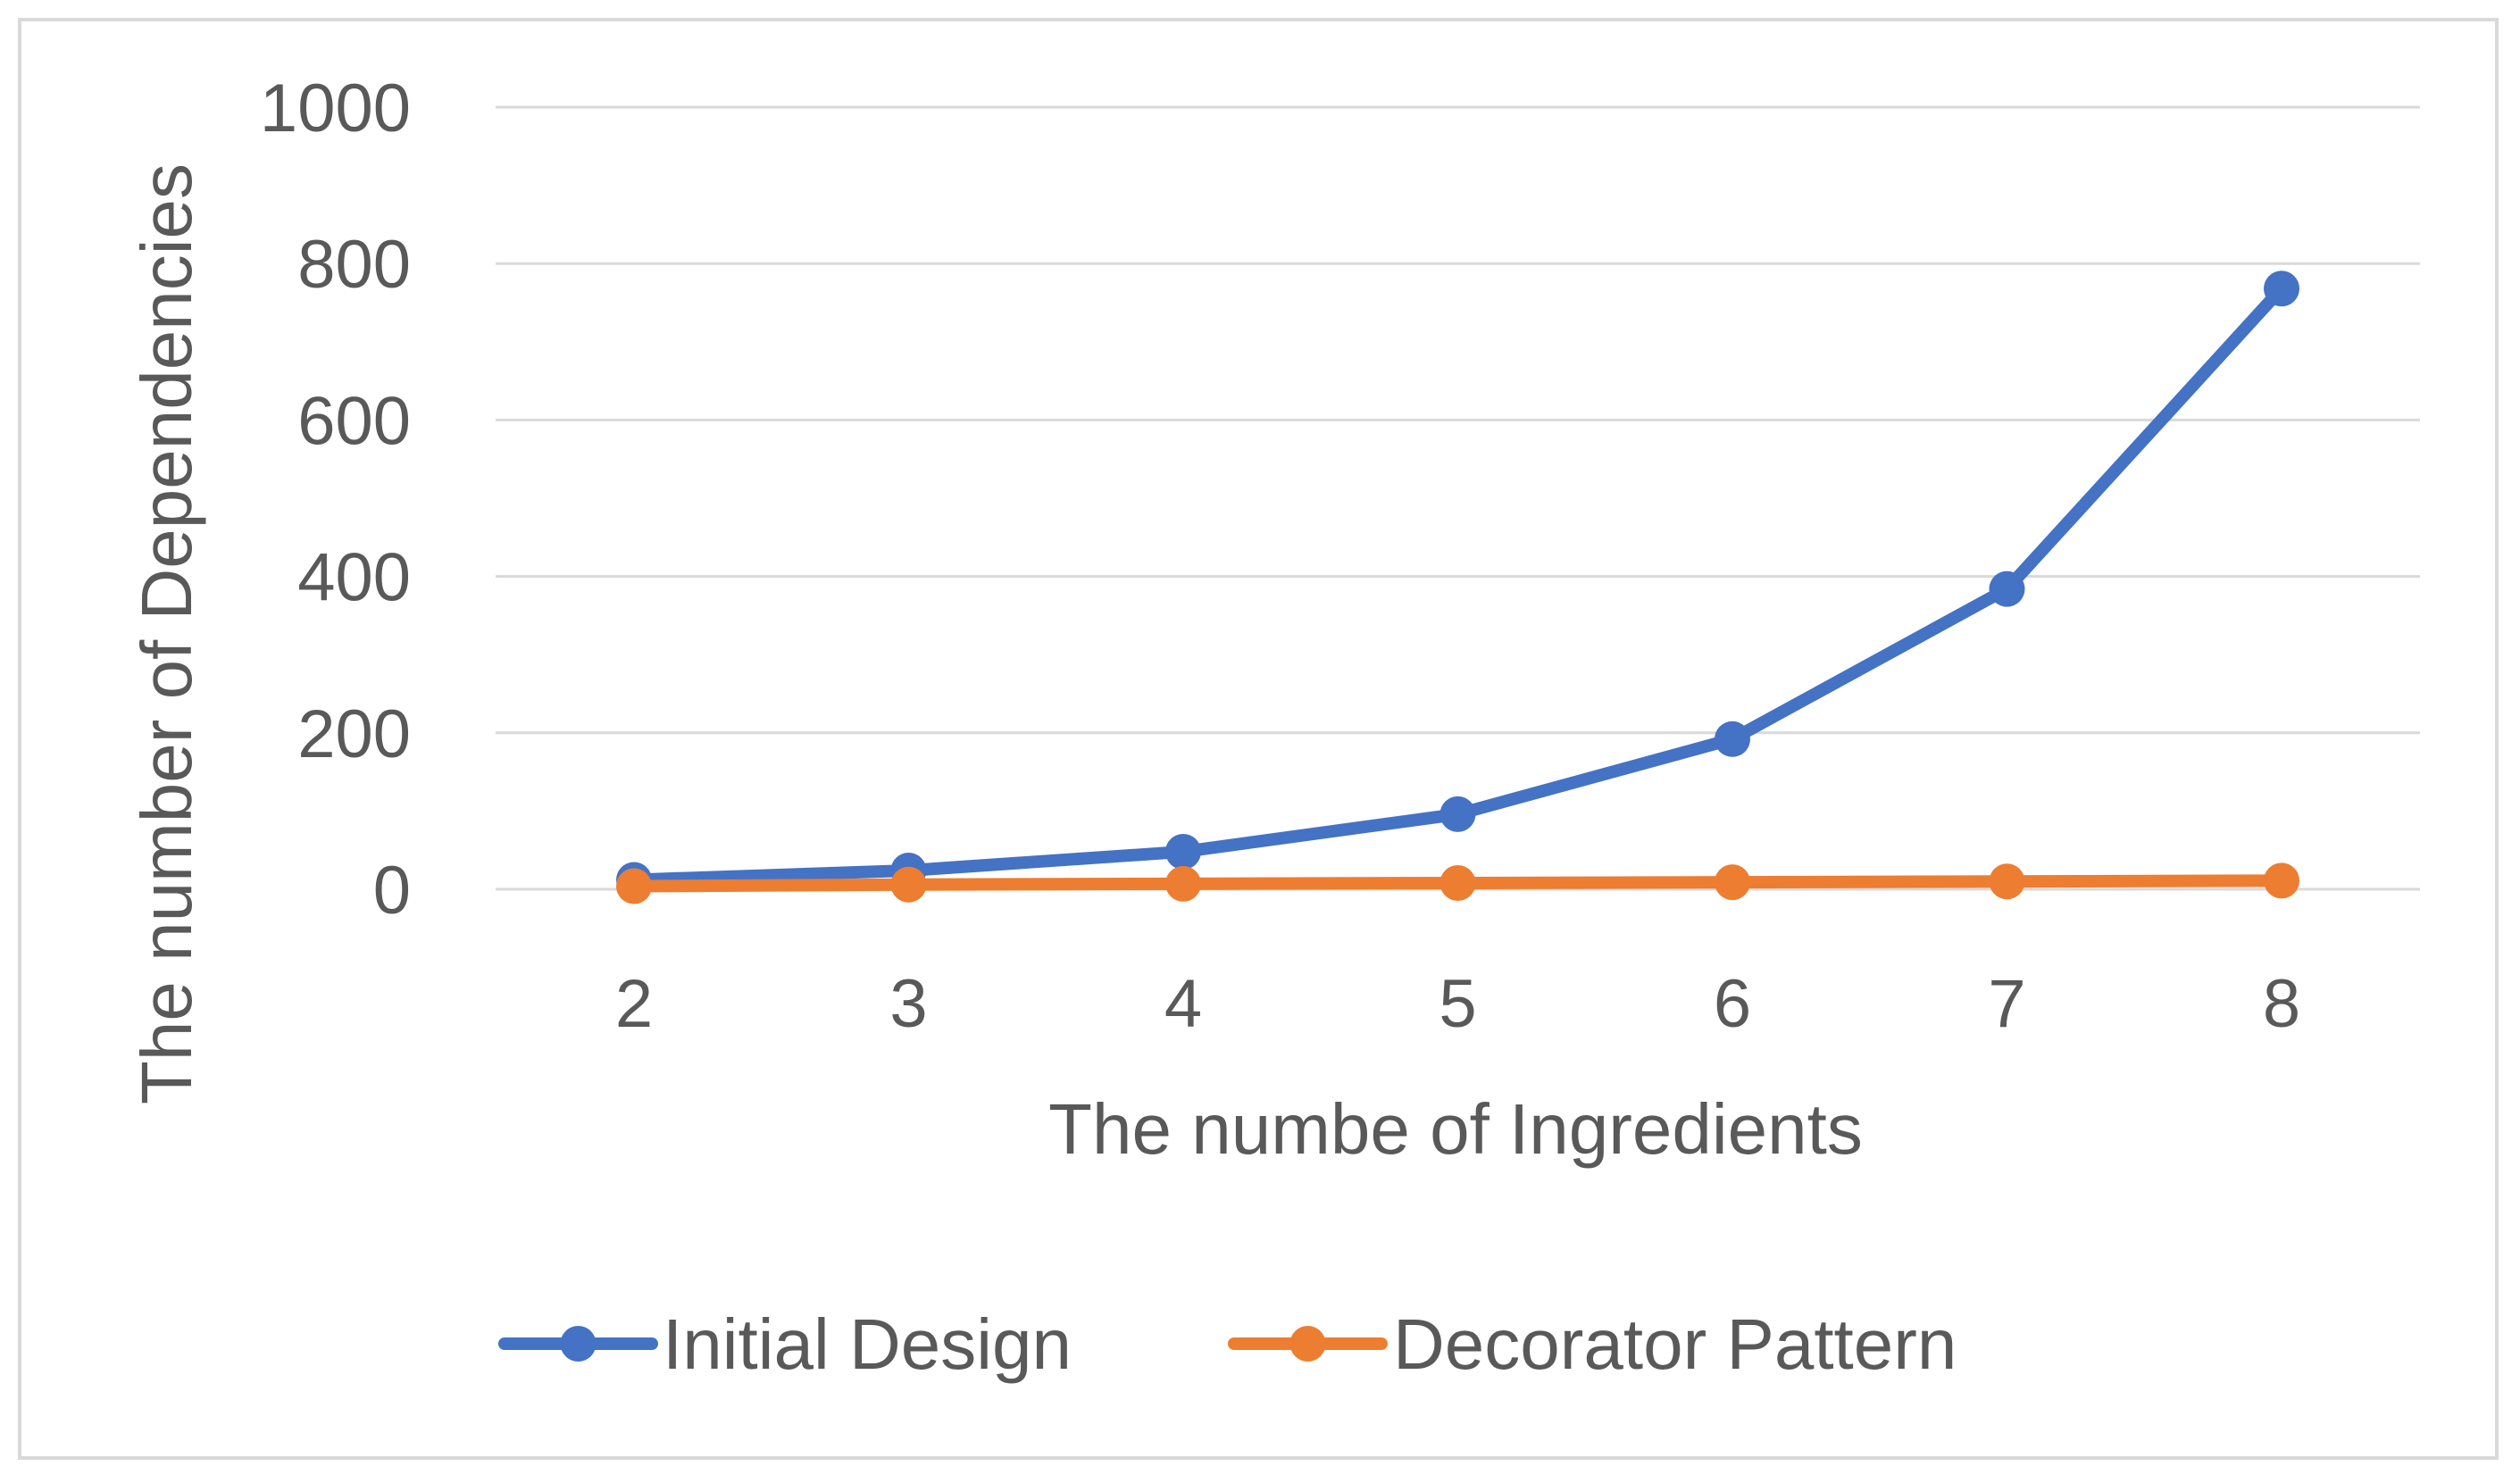  I want to click on y-tick-label: 1000, so click(335, 108).